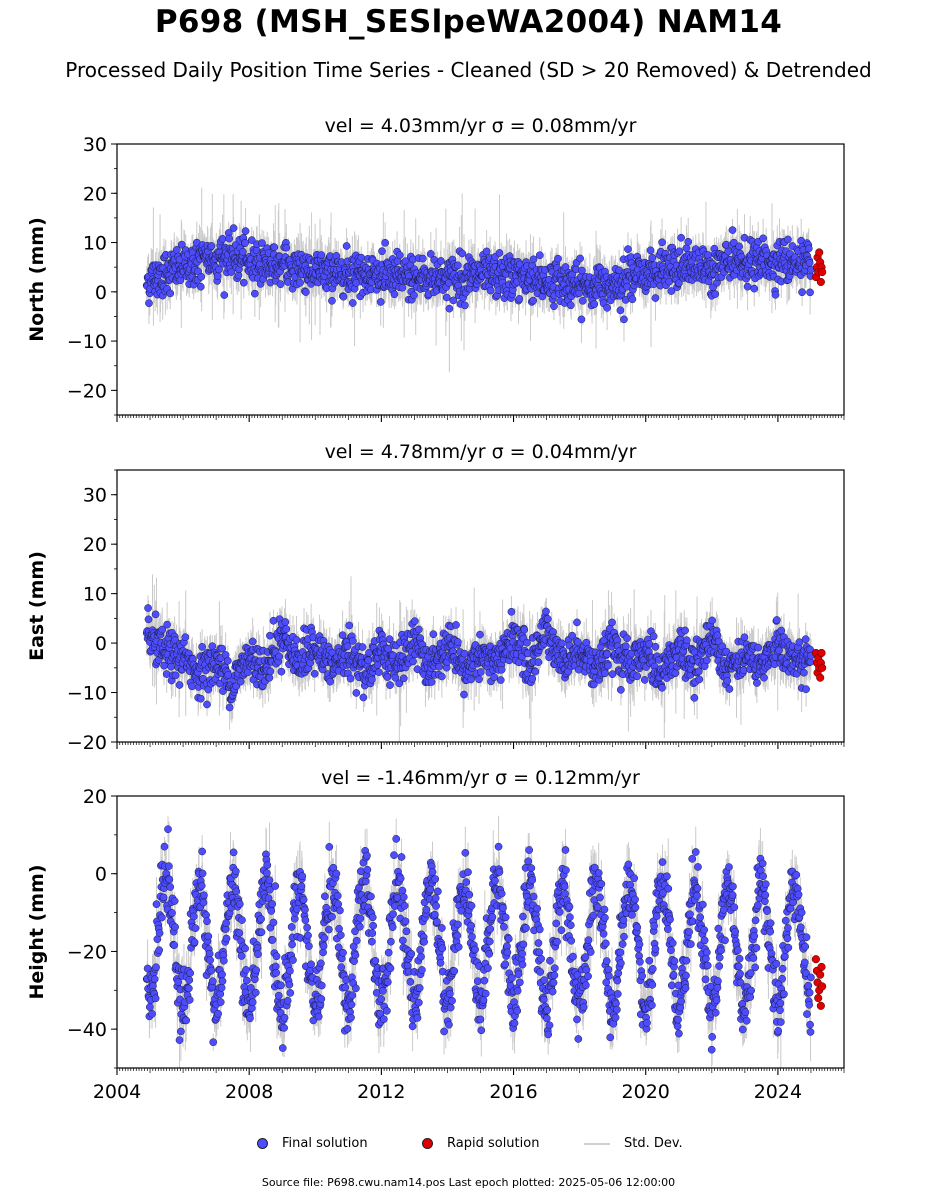 The height and width of the screenshot is (1200, 937). I want to click on y-tick-label: 30, so click(95, 145).